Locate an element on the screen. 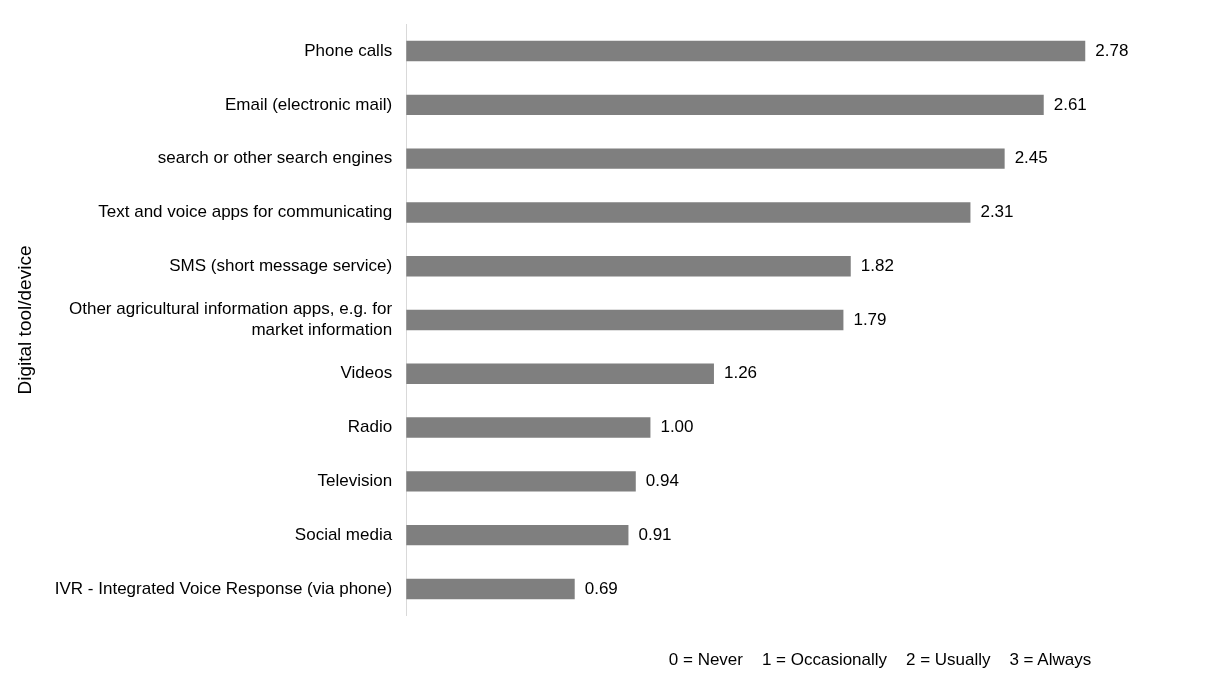 The height and width of the screenshot is (673, 1209). y-tick-label: Social media is located at coordinates (343, 534).